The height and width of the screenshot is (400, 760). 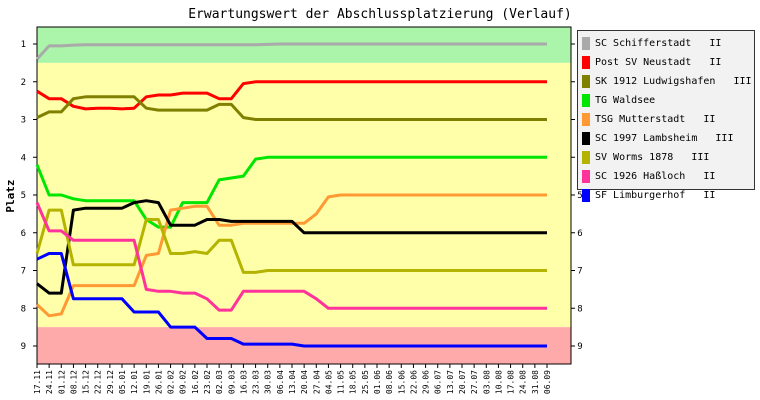 What do you see at coordinates (413, 382) in the screenshot?
I see `x-tick-label: 22.06` at bounding box center [413, 382].